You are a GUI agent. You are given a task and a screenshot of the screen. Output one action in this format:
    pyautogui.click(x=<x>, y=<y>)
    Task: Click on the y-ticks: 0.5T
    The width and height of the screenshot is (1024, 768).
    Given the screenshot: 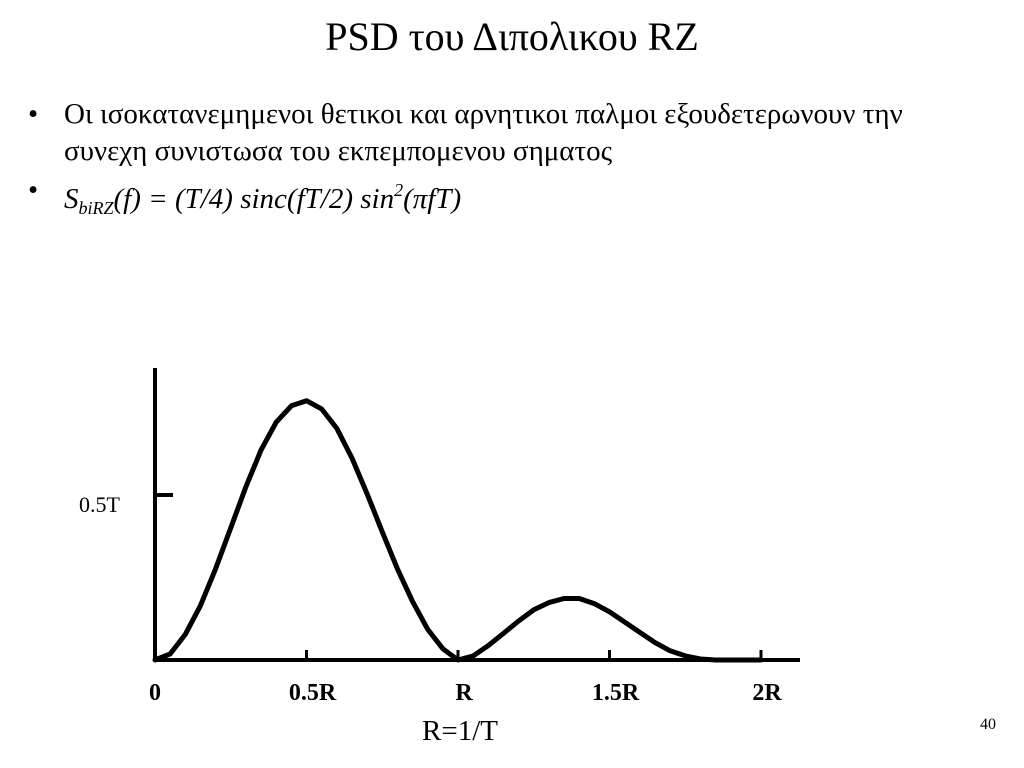 What is the action you would take?
    pyautogui.click(x=126, y=504)
    